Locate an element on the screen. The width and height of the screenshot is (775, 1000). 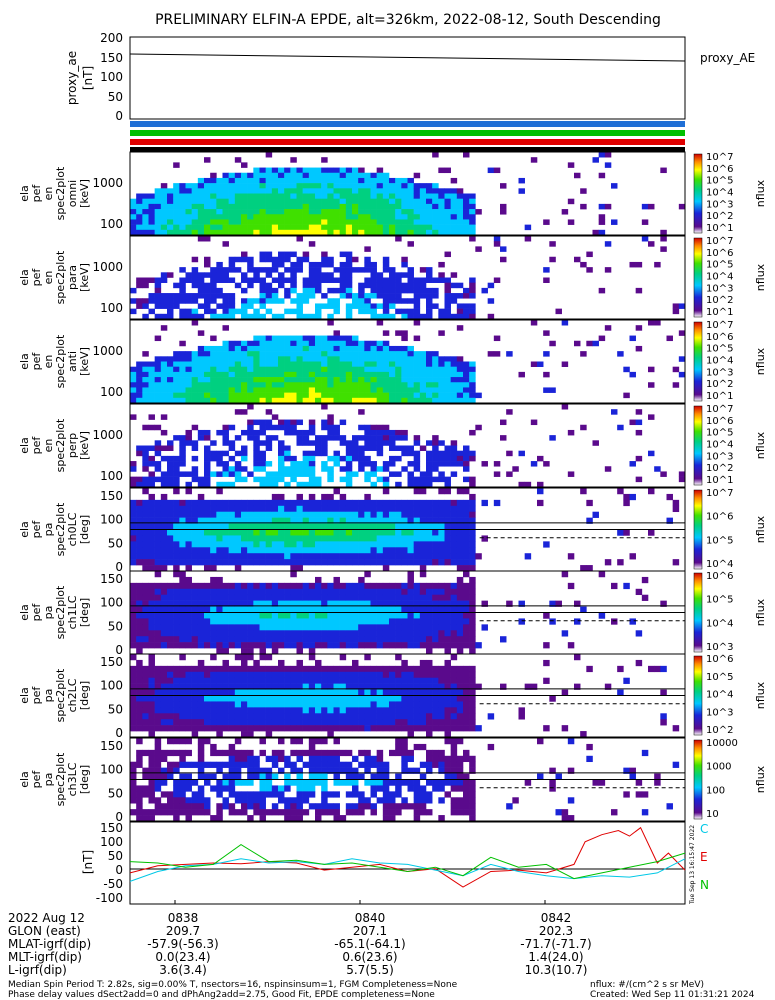
spec-ylabel: perp is located at coordinates (72, 445).